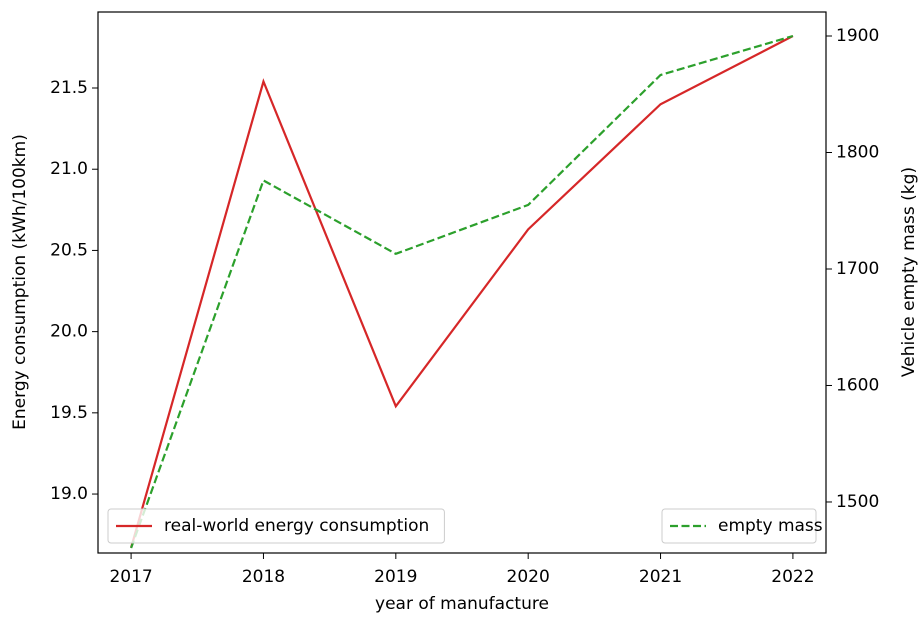 The width and height of the screenshot is (921, 623). Describe the element at coordinates (909, 272) in the screenshot. I see `y2-axis-label: Vehicle empty mass (kg)` at that location.